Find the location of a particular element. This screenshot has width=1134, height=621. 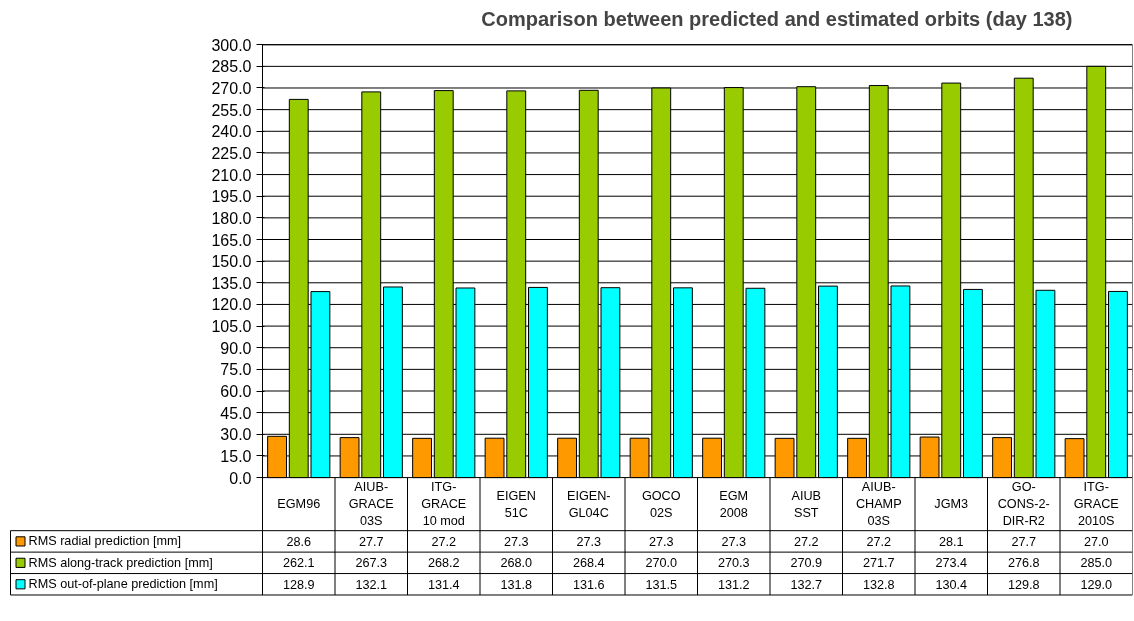

y-tick-label: 0.0 is located at coordinates (240, 478).